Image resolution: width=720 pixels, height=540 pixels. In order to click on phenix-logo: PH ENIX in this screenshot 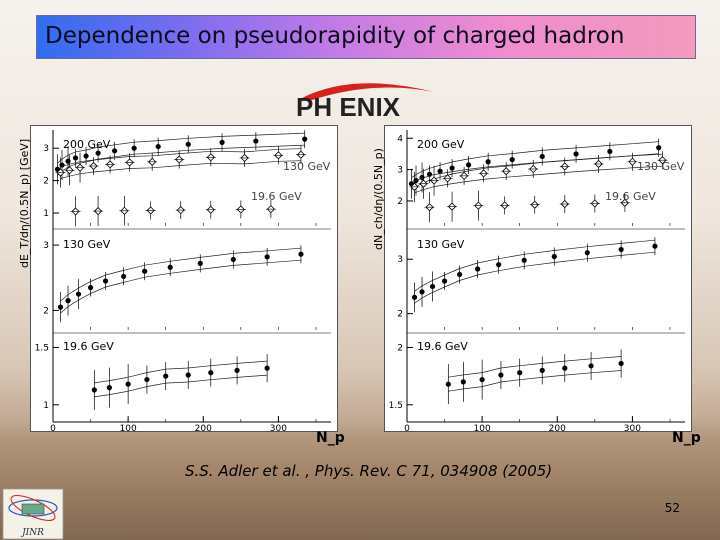, I will do `click(365, 102)`.